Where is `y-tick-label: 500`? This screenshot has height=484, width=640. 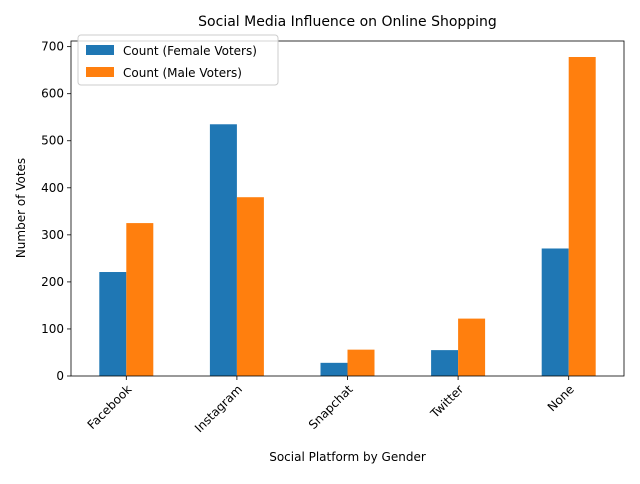 y-tick-label: 500 is located at coordinates (52, 141).